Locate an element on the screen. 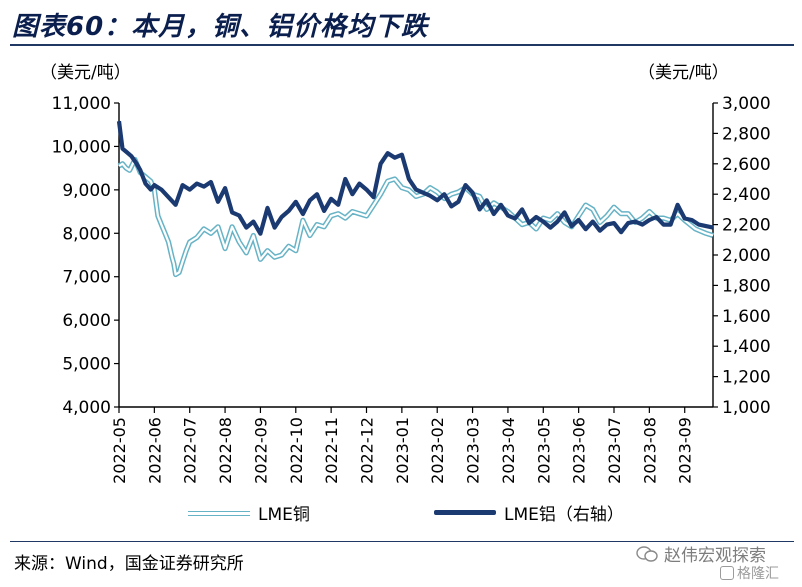 Image resolution: width=802 pixels, height=587 pixels. y-left-tick-label: 10,000 is located at coordinates (81, 147).